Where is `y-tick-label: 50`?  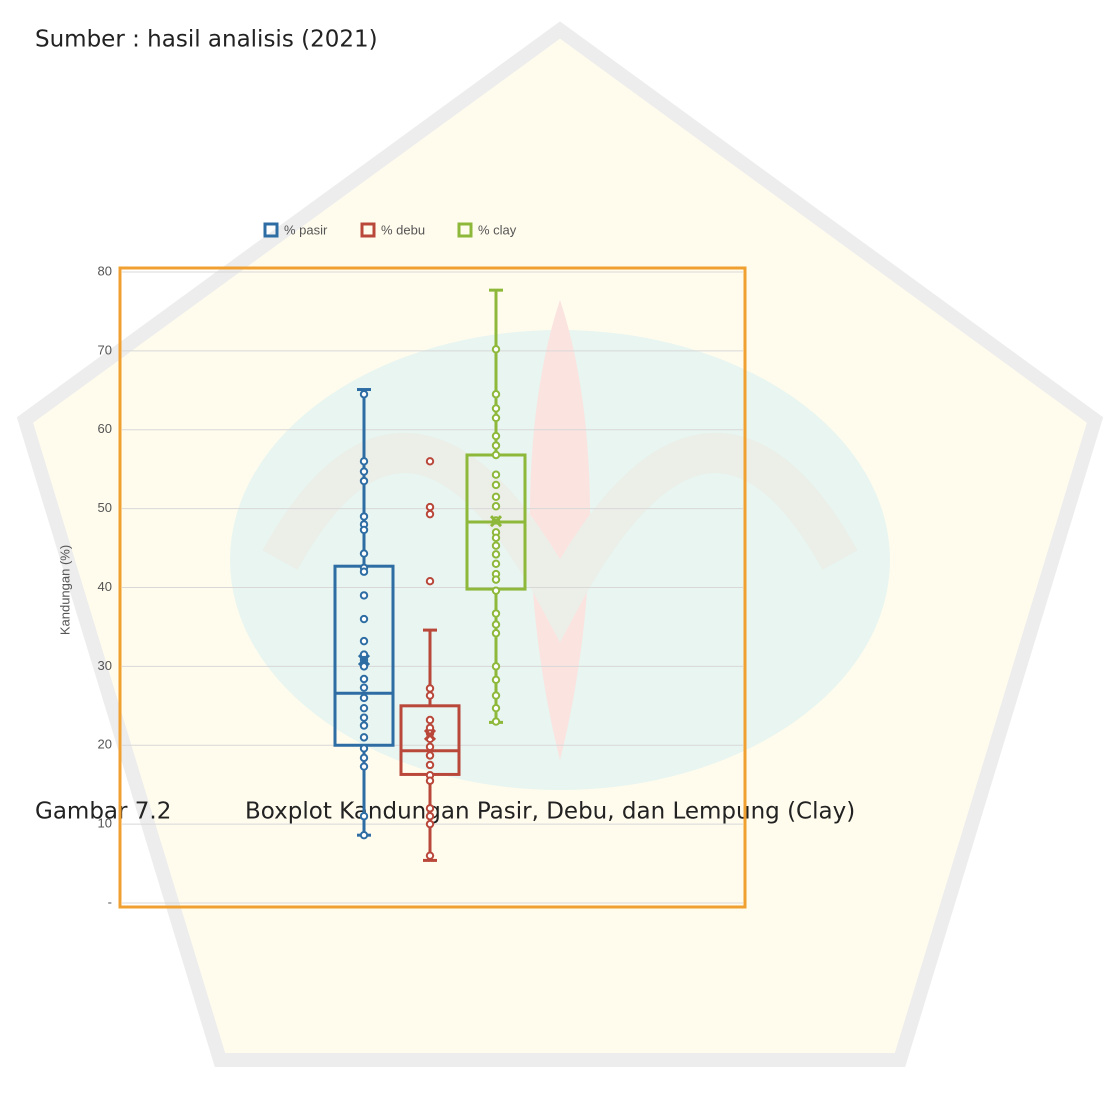
y-tick-label: 50 is located at coordinates (105, 507).